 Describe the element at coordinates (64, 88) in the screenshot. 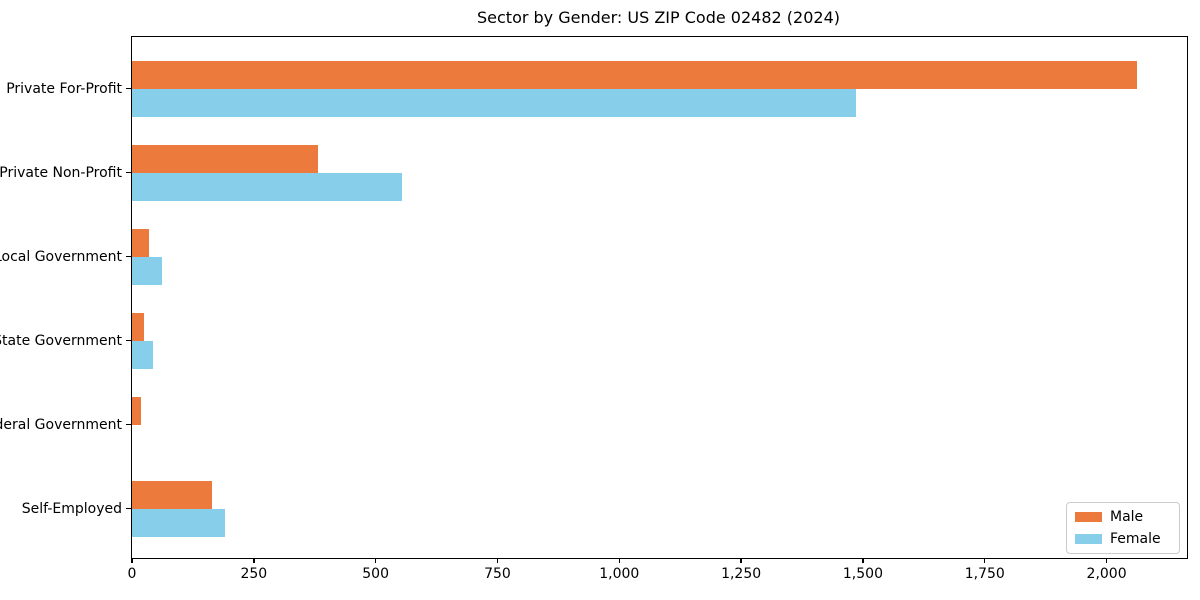

I see `ytick-label-private-for-profit: Private For-Profit` at that location.